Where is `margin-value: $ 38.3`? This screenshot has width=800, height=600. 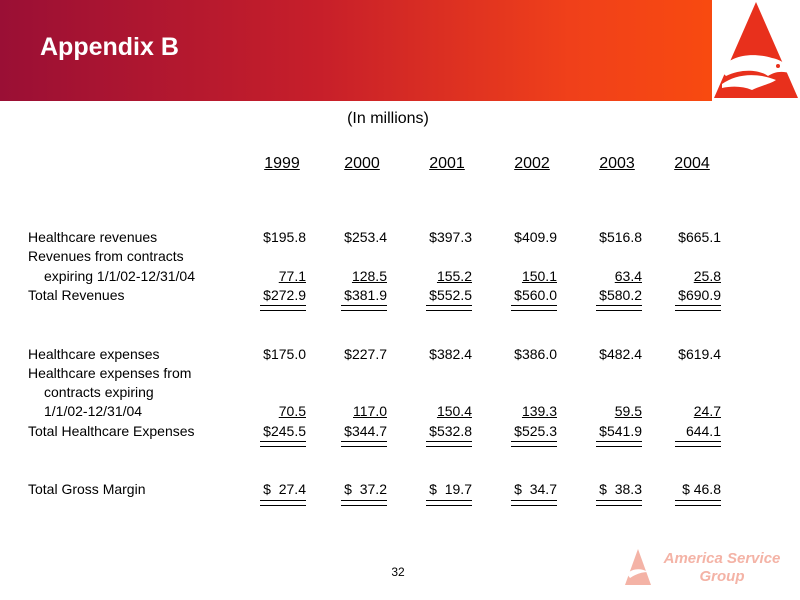 margin-value: $ 38.3 is located at coordinates (620, 489).